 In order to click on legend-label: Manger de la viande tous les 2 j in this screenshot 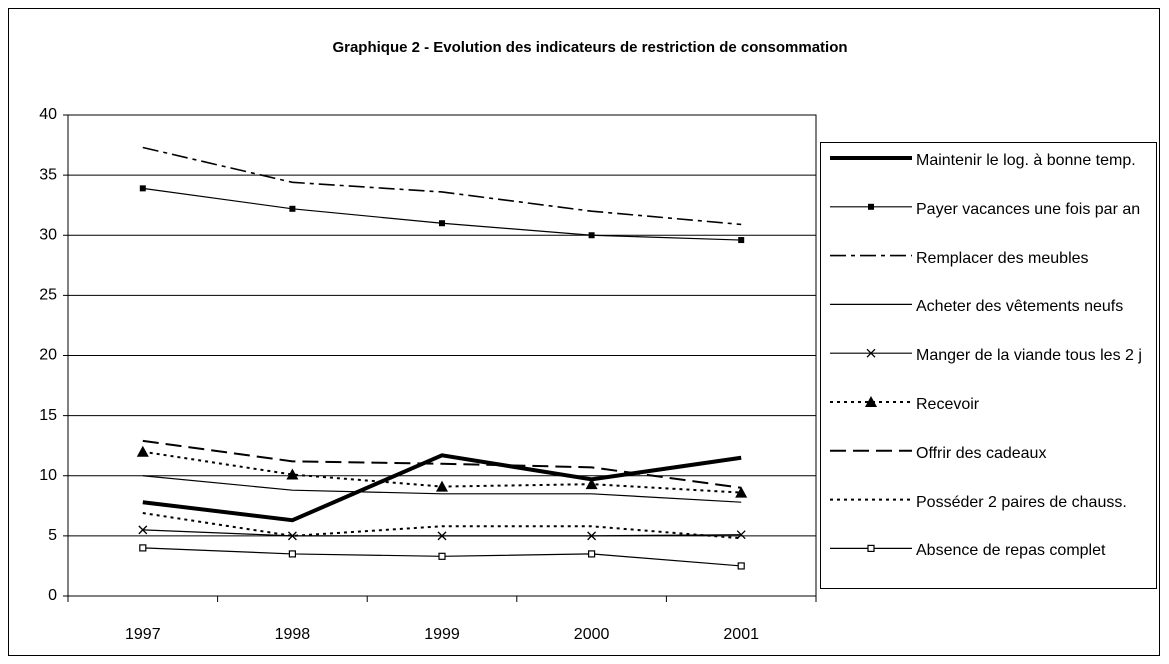, I will do `click(1029, 356)`.